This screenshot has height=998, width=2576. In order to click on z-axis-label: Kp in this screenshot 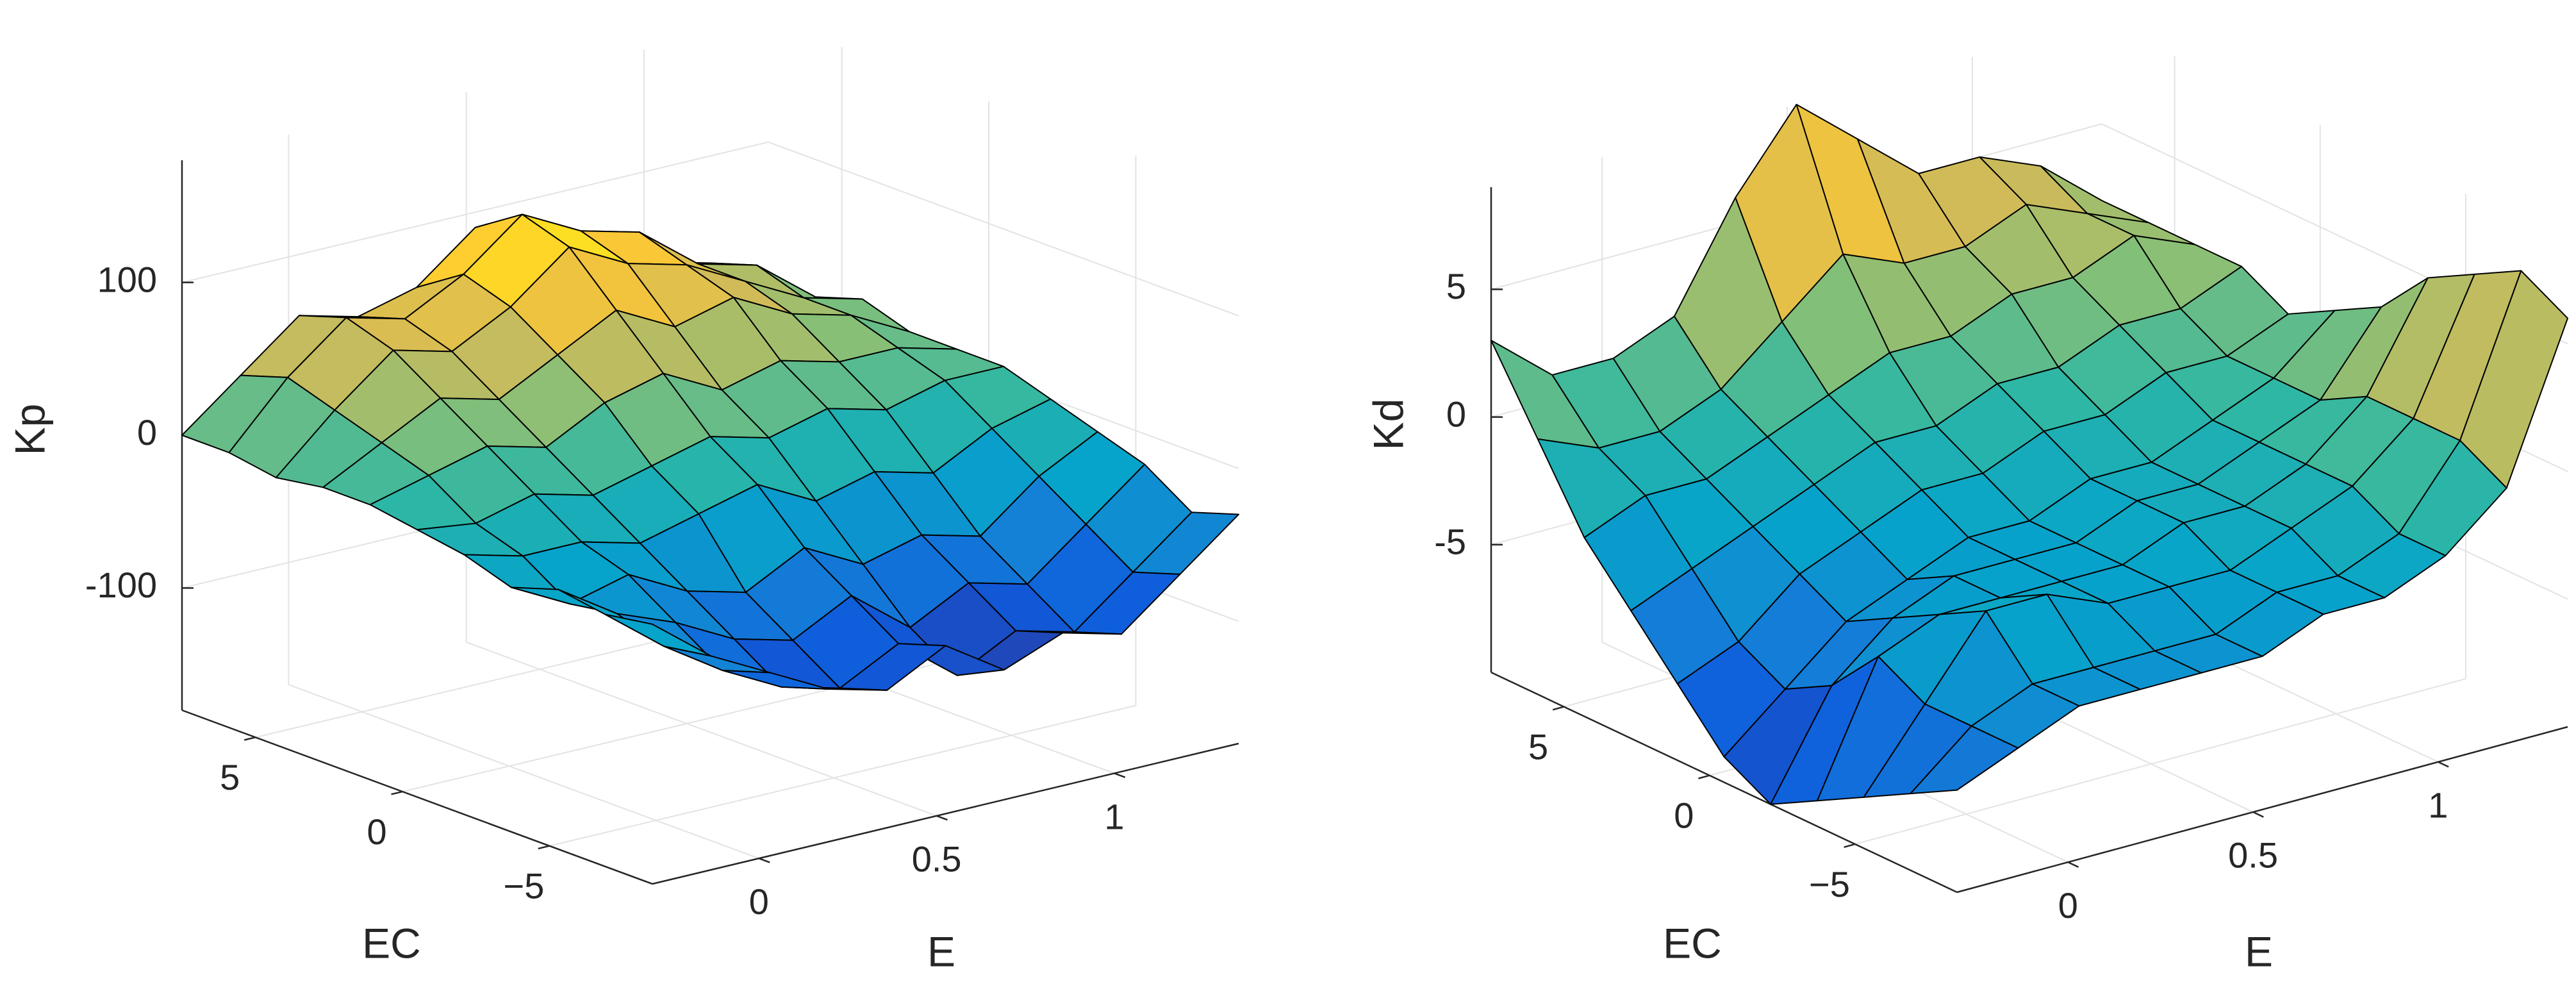, I will do `click(29, 430)`.